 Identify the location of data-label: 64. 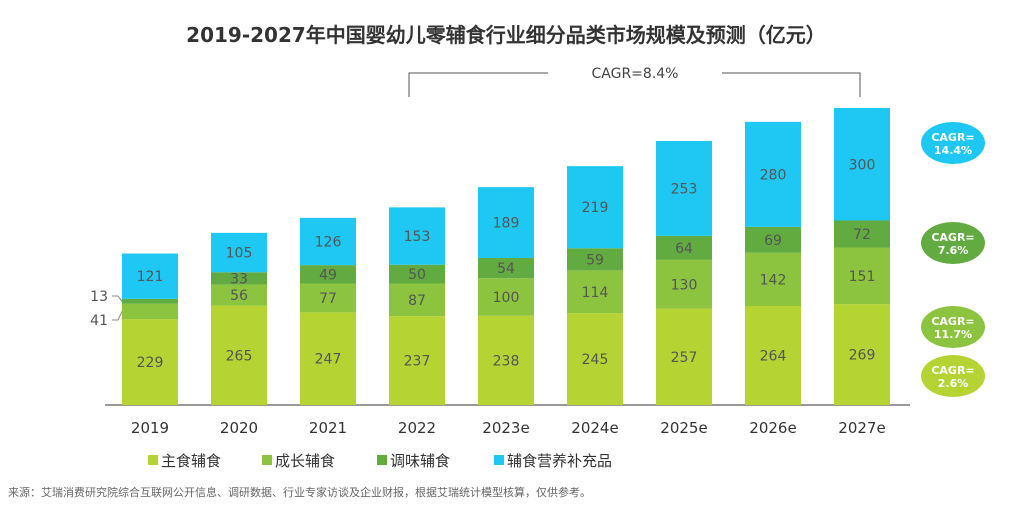
(684, 249).